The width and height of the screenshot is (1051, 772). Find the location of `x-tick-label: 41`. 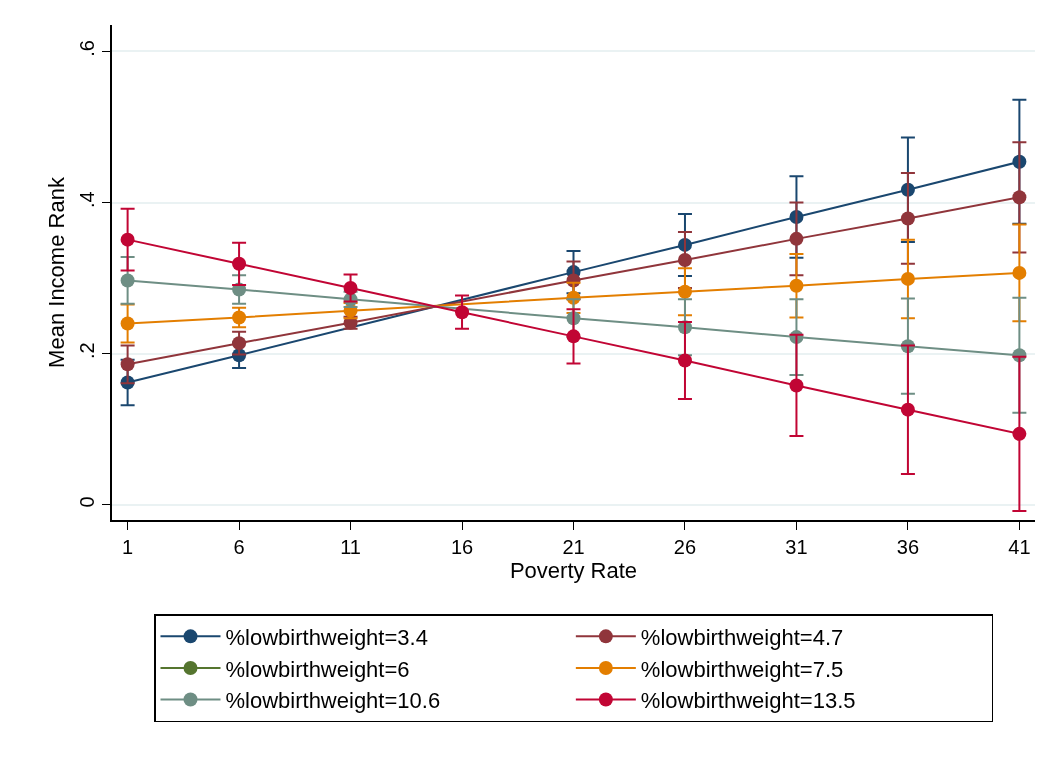

x-tick-label: 41 is located at coordinates (1019, 546).